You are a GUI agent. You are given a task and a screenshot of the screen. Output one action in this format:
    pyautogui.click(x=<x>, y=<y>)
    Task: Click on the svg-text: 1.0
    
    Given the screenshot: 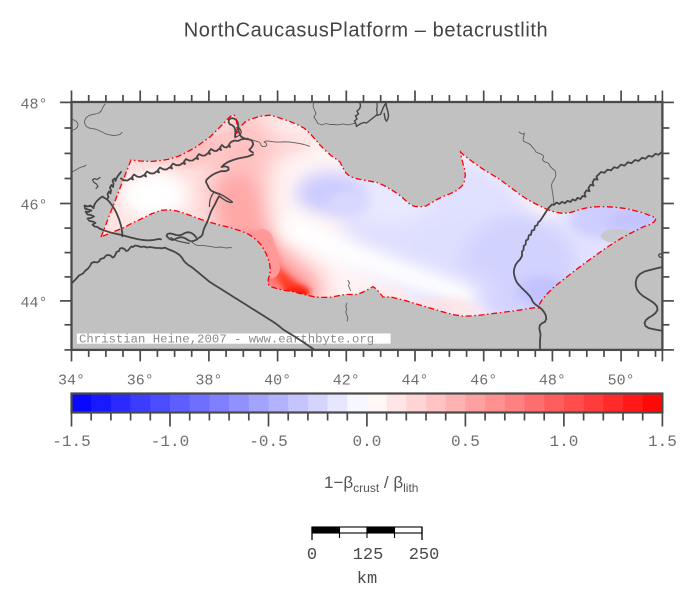 What is the action you would take?
    pyautogui.click(x=563, y=442)
    